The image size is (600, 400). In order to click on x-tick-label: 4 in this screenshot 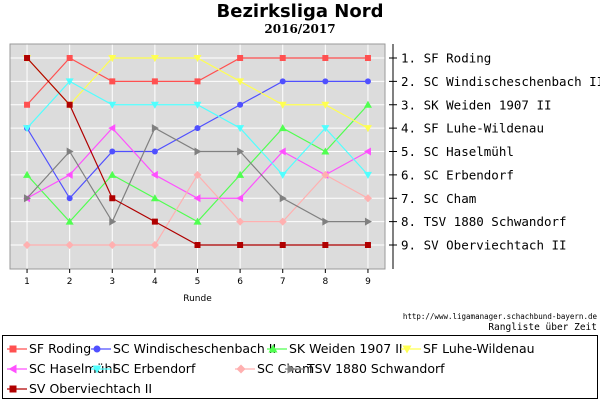, I will do `click(155, 282)`.